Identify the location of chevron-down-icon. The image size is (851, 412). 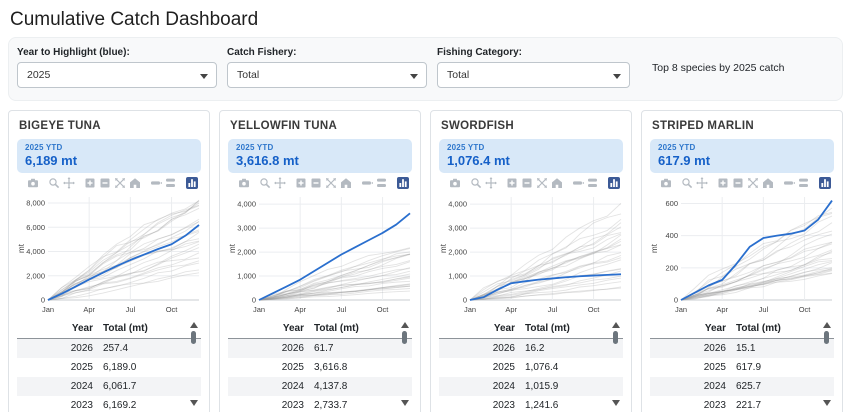
(204, 76).